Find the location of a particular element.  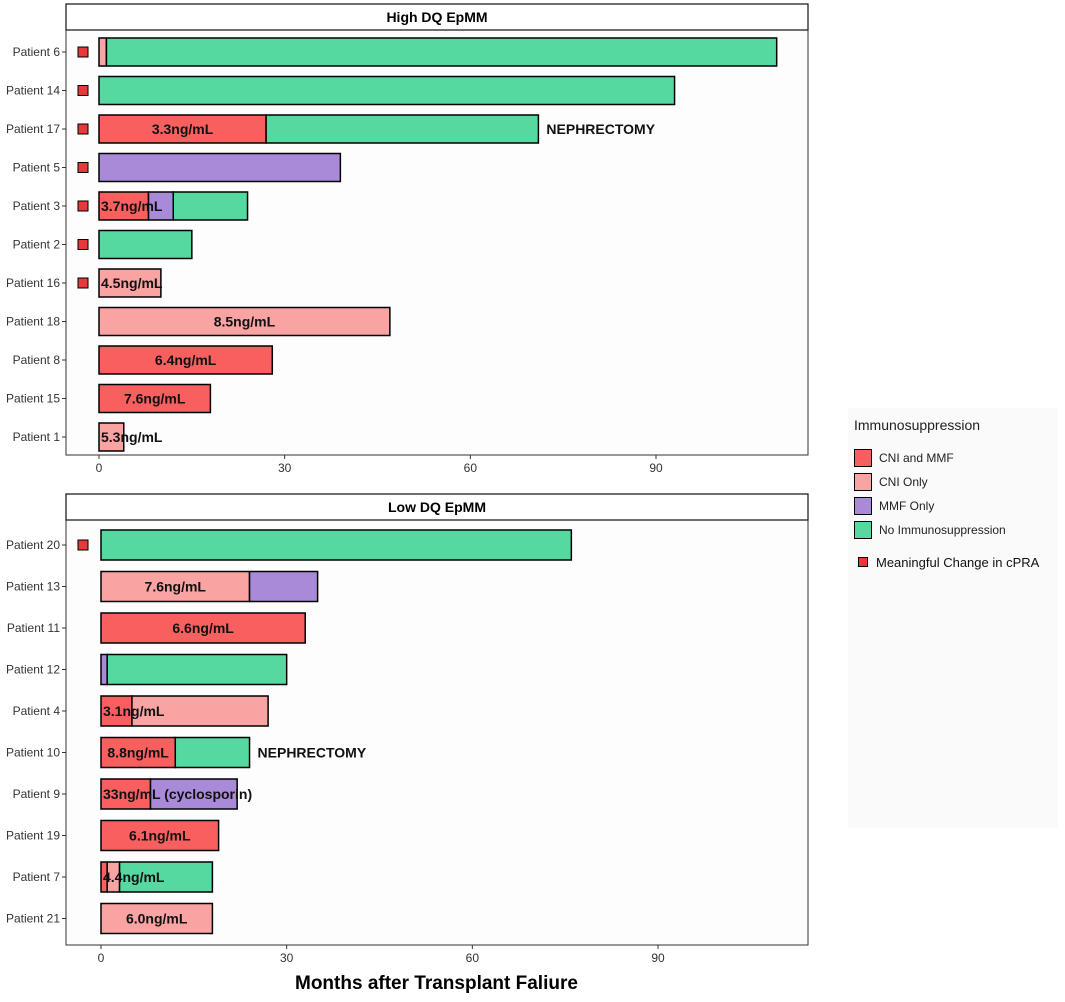

bar-label: 6.6ng/mL is located at coordinates (203, 628).